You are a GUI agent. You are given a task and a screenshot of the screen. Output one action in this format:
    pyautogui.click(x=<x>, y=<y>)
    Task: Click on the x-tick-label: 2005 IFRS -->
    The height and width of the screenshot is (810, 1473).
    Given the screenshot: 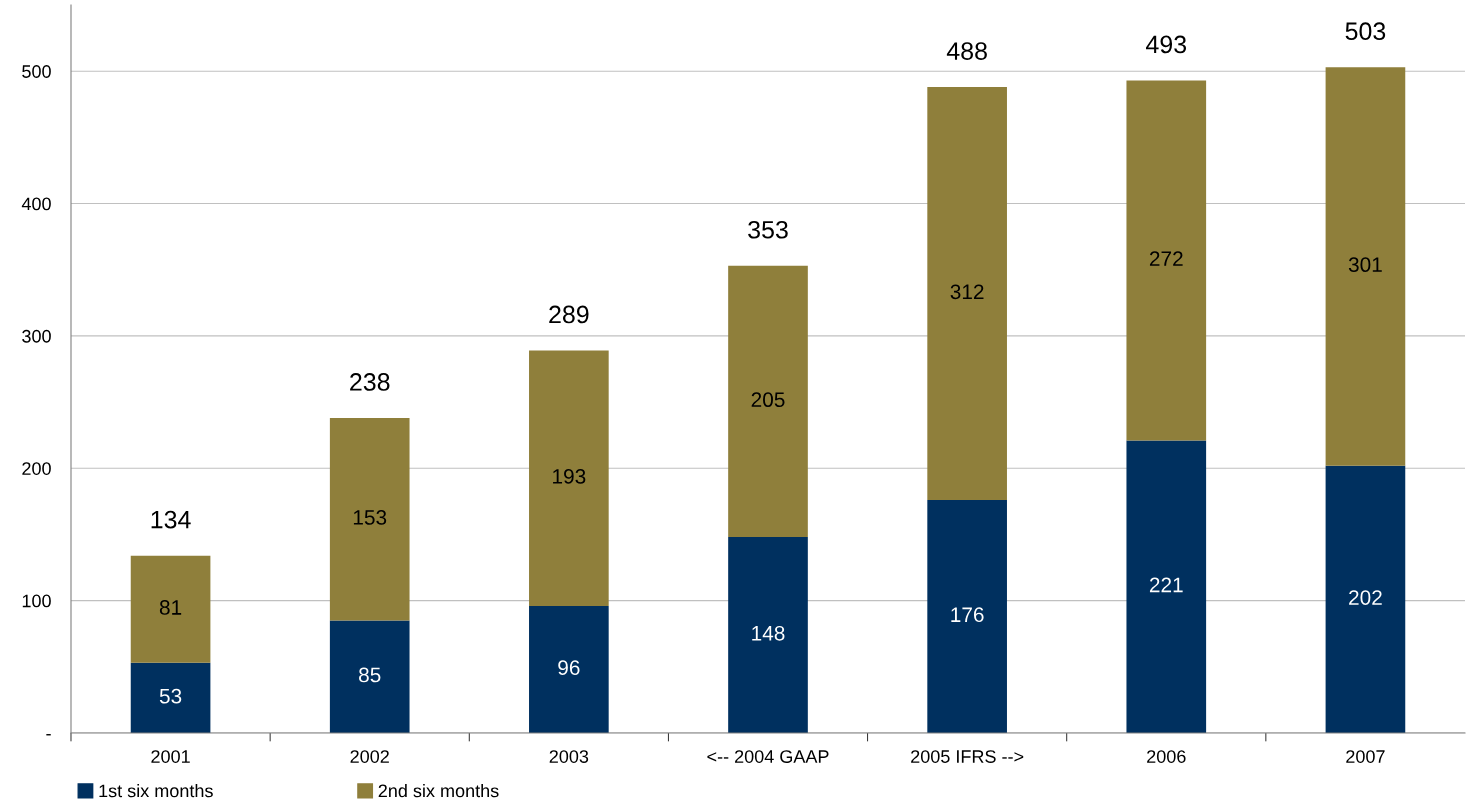 What is the action you would take?
    pyautogui.click(x=967, y=756)
    